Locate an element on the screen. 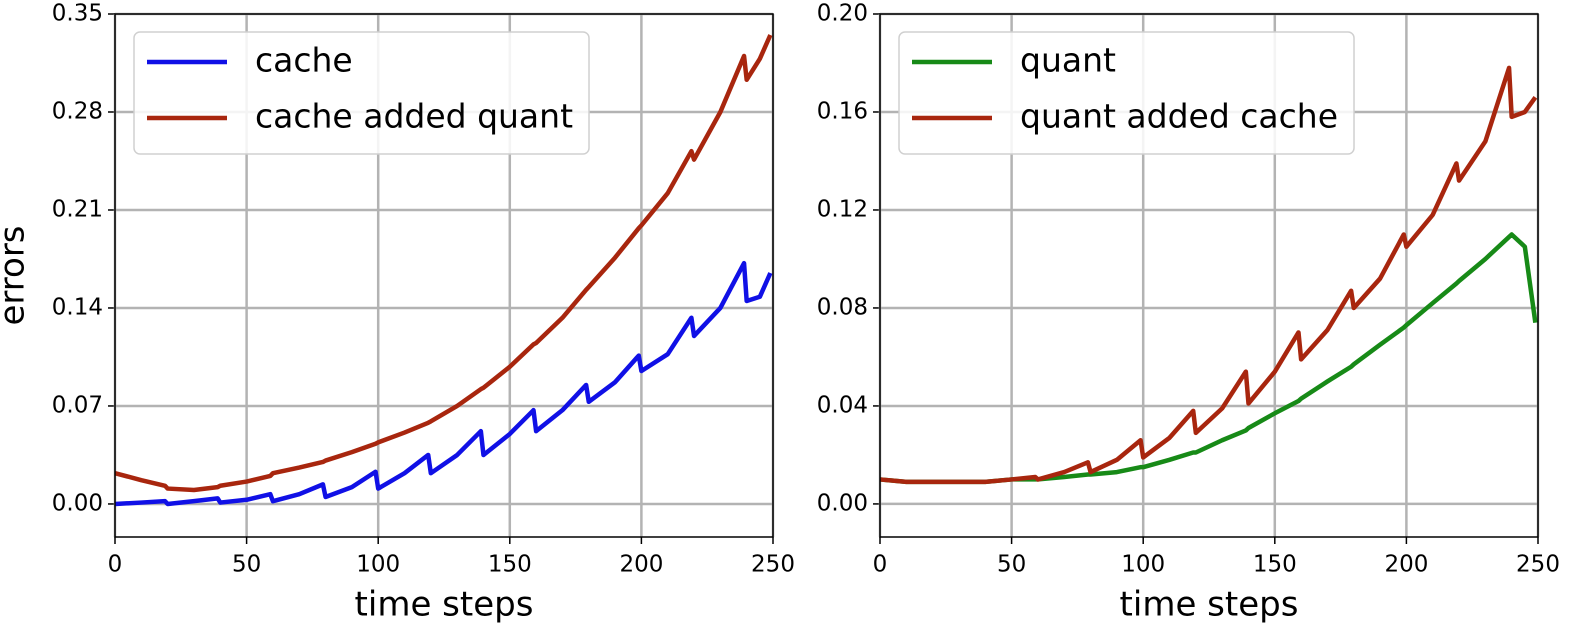 The image size is (1578, 632). legend-label: quant is located at coordinates (1068, 60).